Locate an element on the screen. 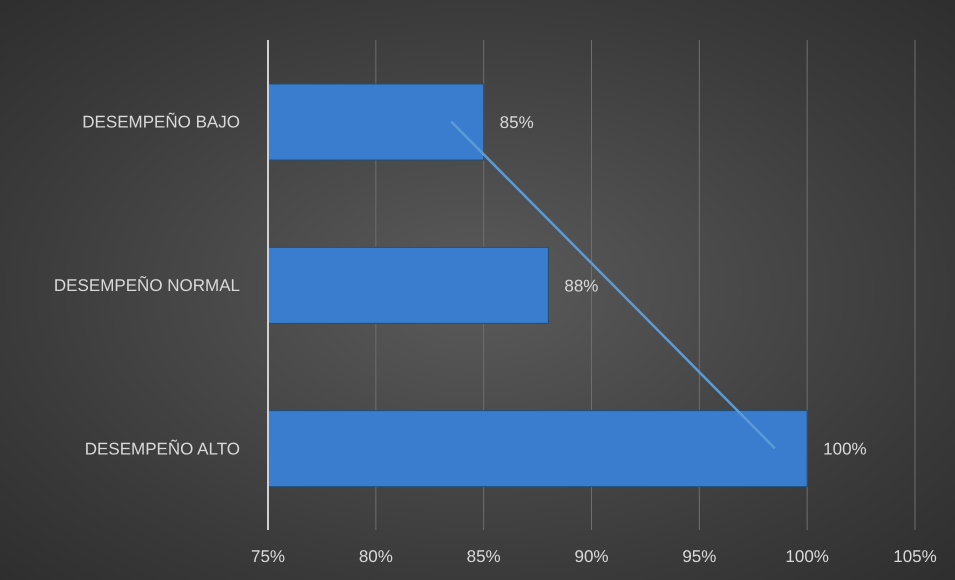 This screenshot has width=955, height=580. x-tick-label: 105% is located at coordinates (915, 556).